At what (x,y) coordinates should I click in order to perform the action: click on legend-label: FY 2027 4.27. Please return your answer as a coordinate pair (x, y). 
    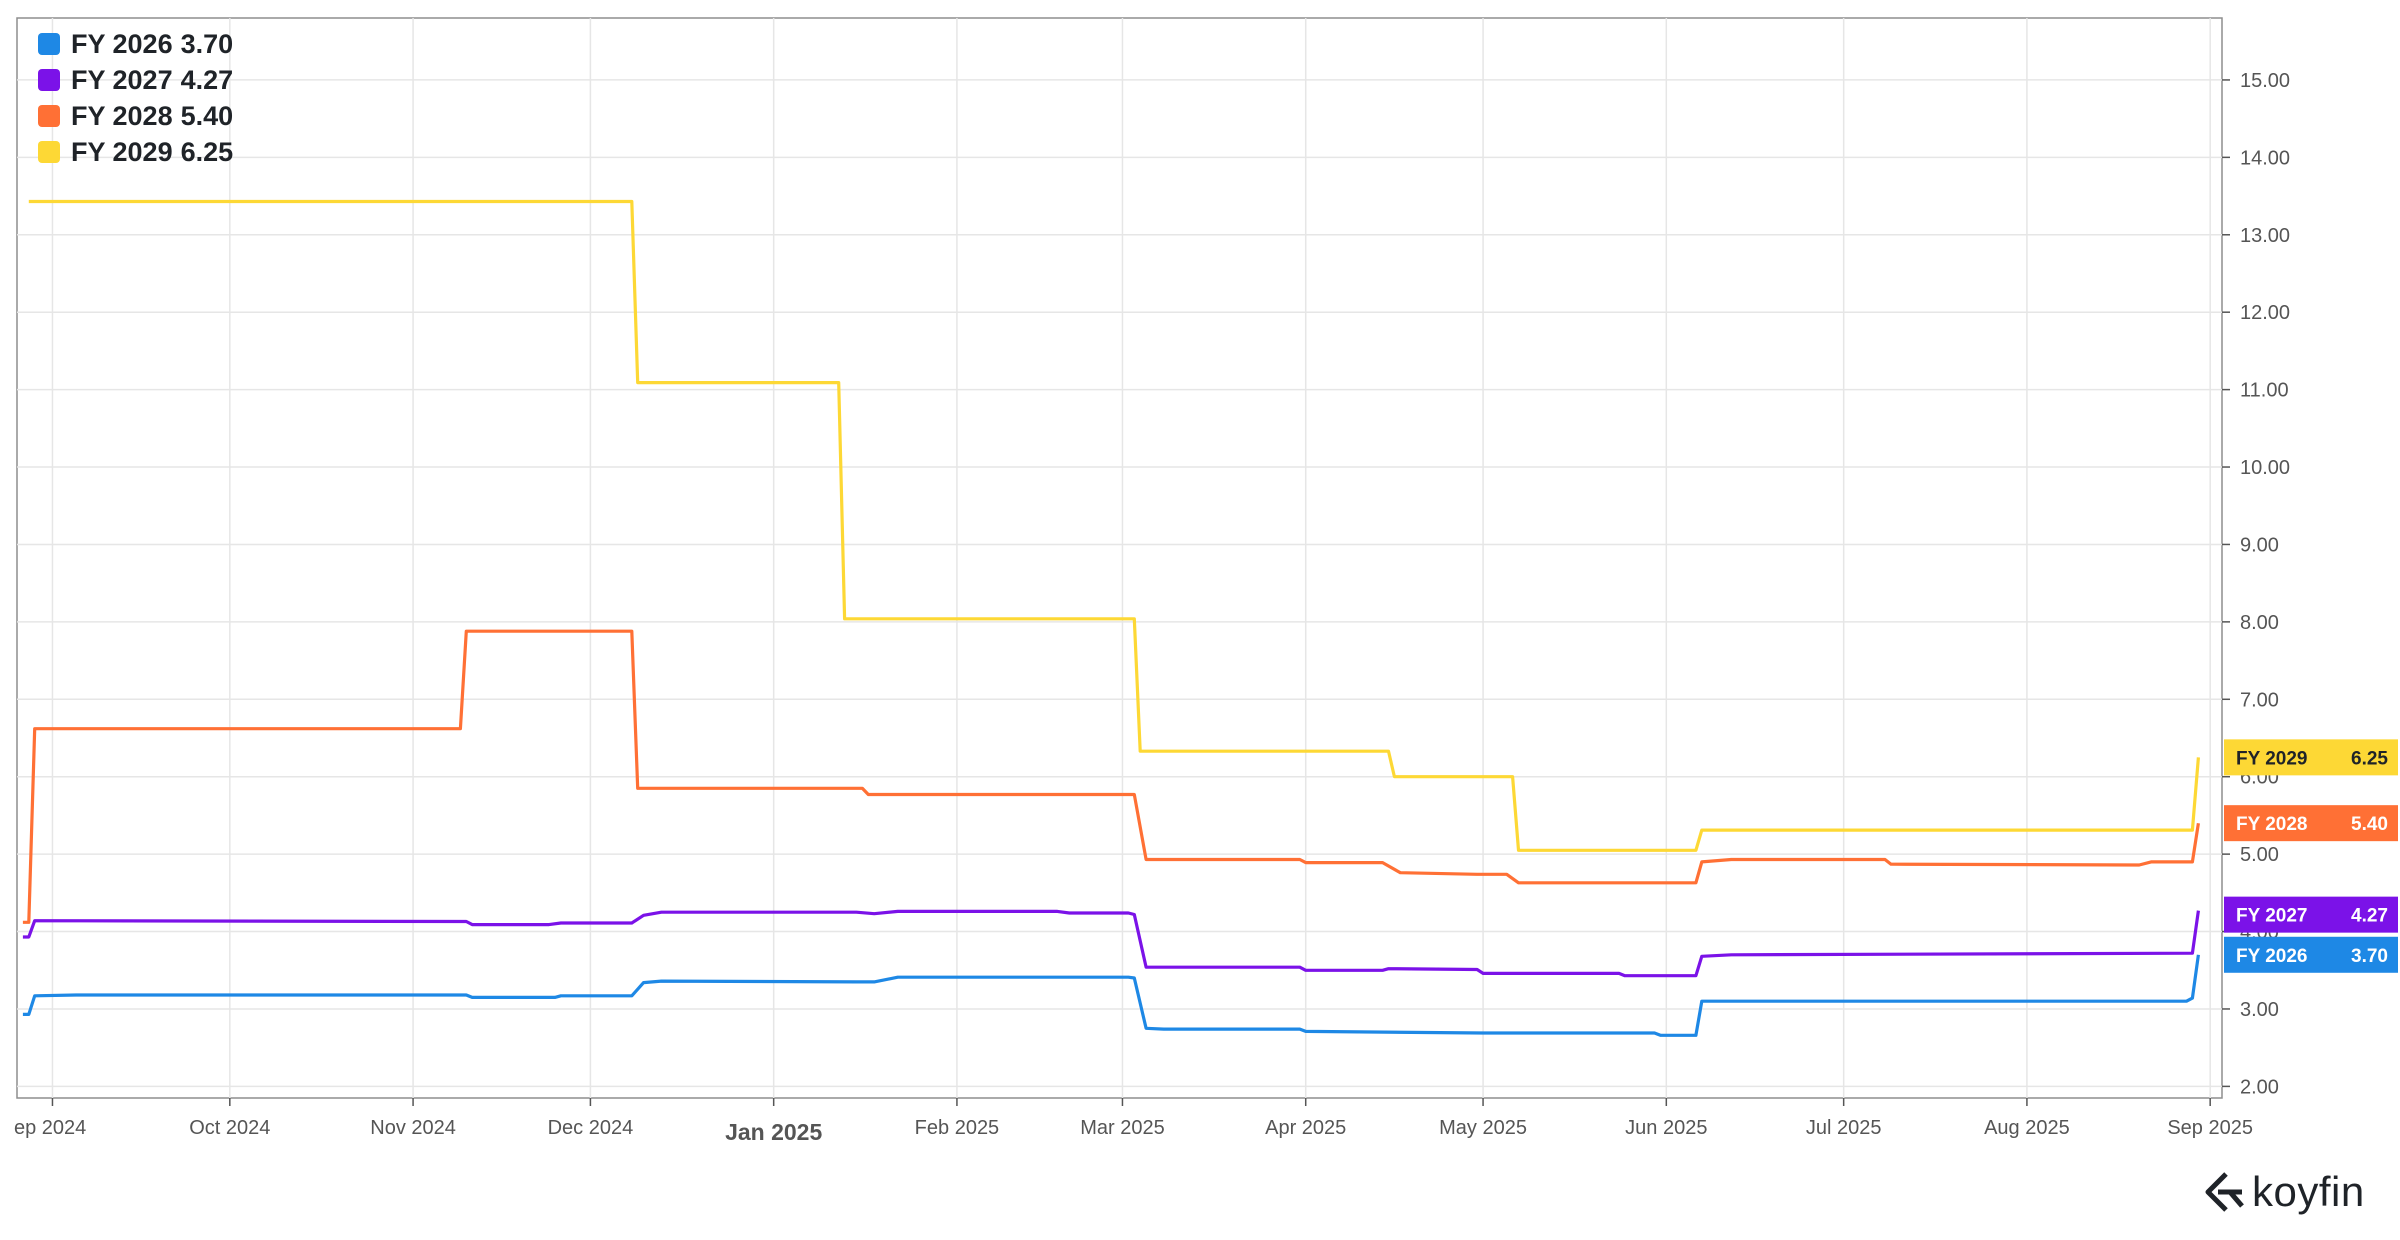
    Looking at the image, I should click on (152, 80).